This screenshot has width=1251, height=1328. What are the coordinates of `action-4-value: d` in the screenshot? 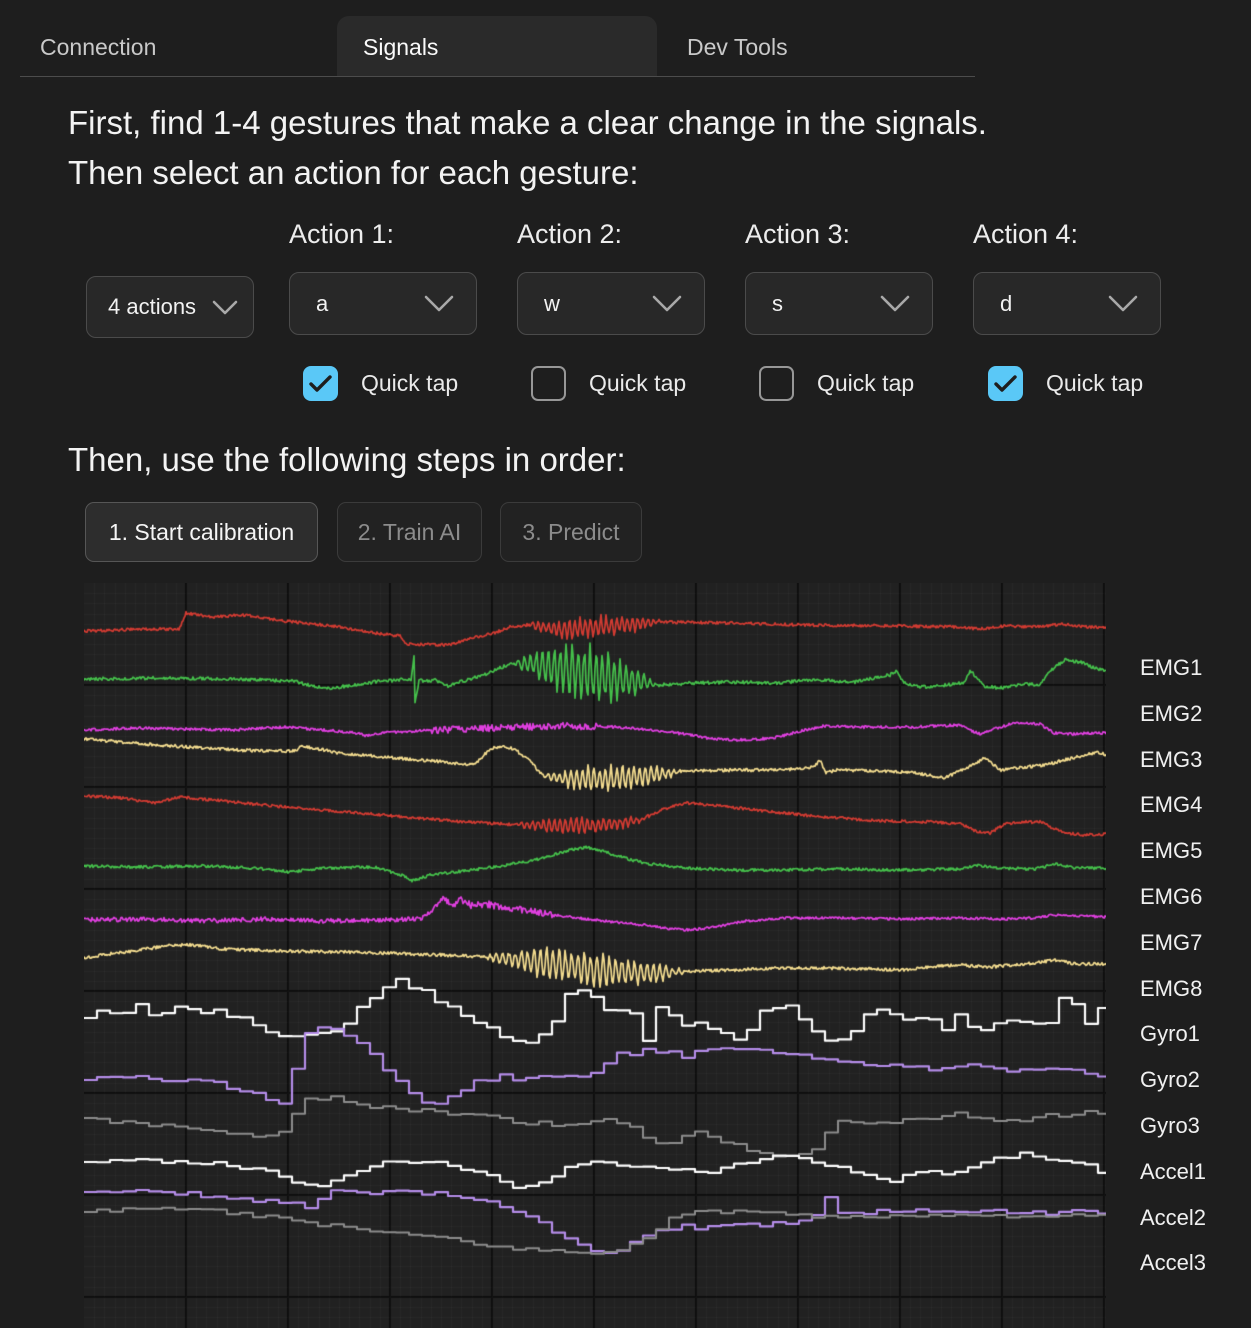 It's located at (1006, 303).